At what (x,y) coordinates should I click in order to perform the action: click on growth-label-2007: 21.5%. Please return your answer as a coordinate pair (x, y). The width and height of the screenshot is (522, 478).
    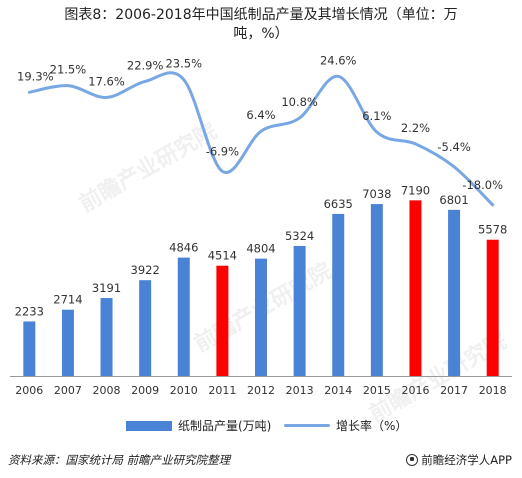
    Looking at the image, I should click on (68, 70).